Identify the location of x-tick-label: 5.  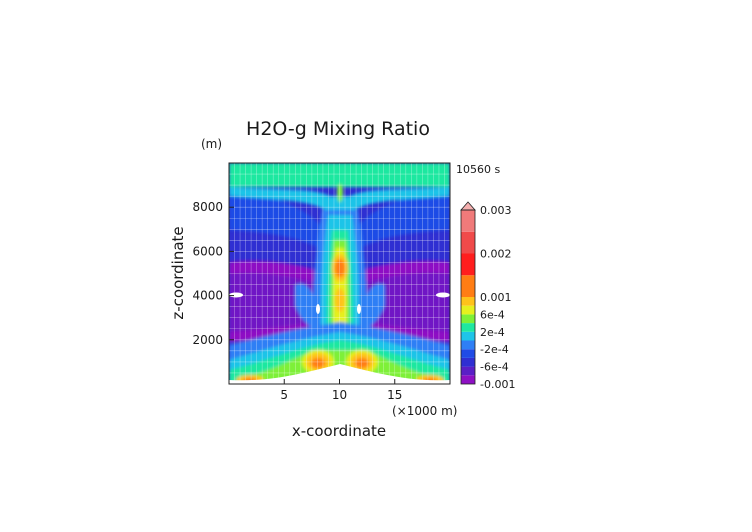
(284, 395).